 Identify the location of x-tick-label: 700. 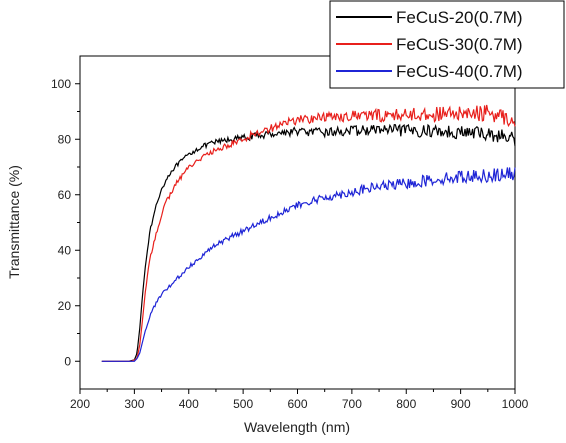
(352, 404).